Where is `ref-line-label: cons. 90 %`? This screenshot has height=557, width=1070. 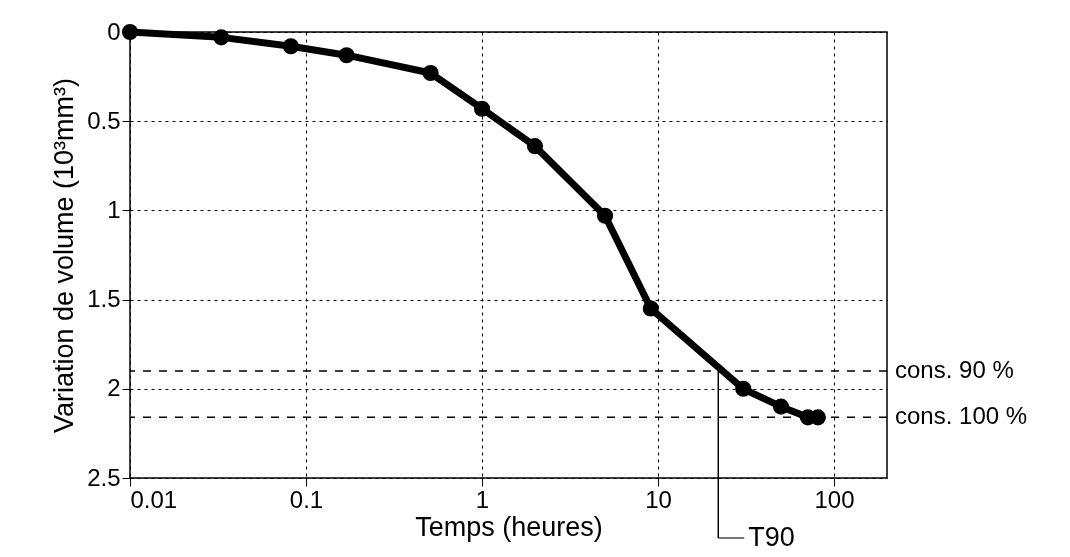 ref-line-label: cons. 90 % is located at coordinates (954, 369).